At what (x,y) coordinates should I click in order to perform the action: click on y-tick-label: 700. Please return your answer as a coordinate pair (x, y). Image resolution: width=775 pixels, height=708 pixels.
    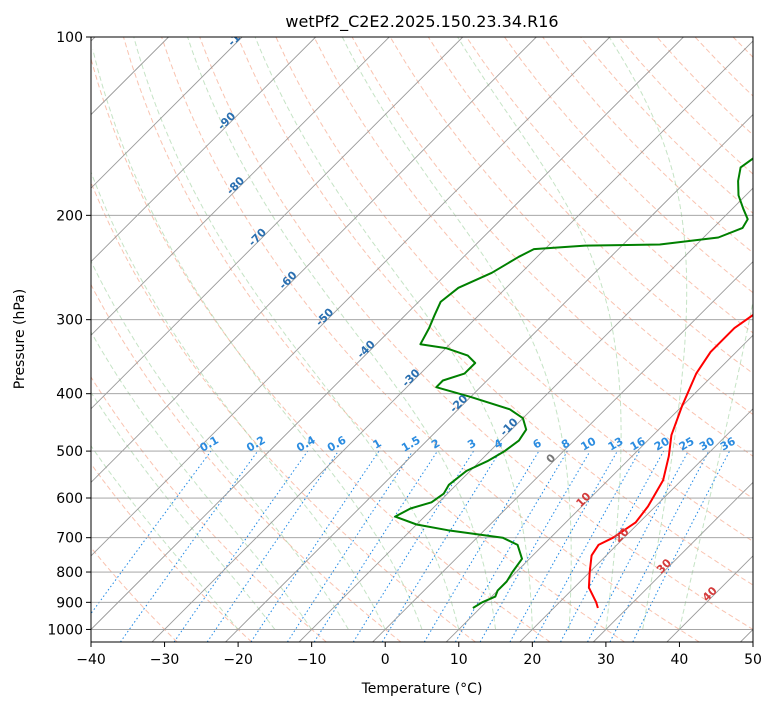
    Looking at the image, I should click on (69, 539).